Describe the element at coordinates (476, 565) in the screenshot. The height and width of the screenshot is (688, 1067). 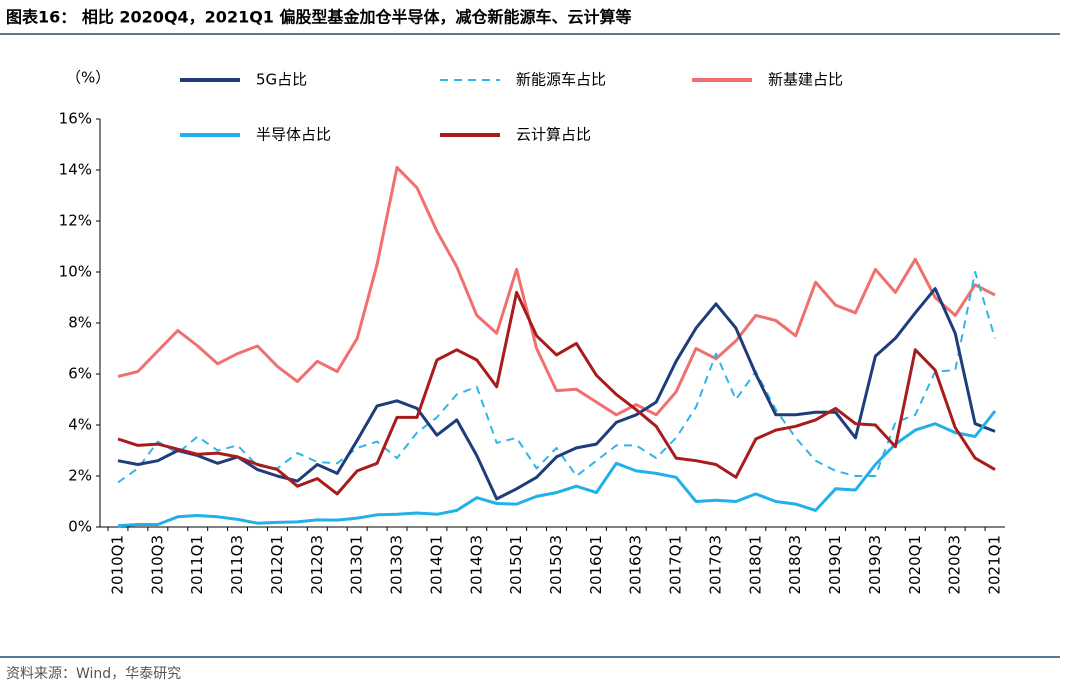
I see `x-tick-label: 2014Q3` at that location.